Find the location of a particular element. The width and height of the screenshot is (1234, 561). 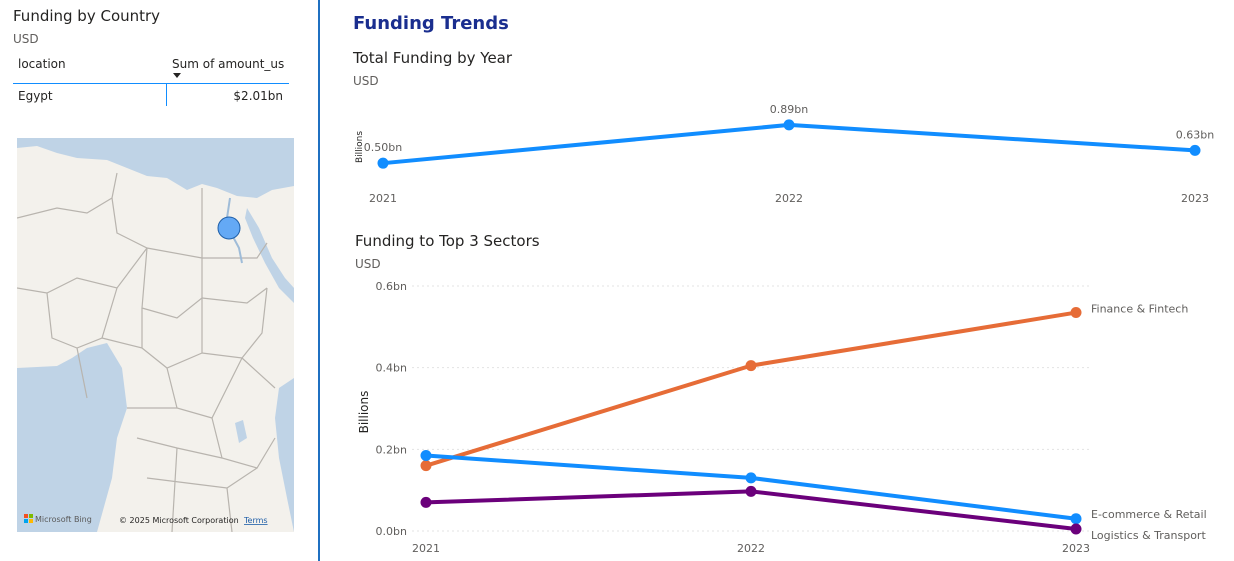

table-row: Egypt $2.01bn is located at coordinates (151, 96).